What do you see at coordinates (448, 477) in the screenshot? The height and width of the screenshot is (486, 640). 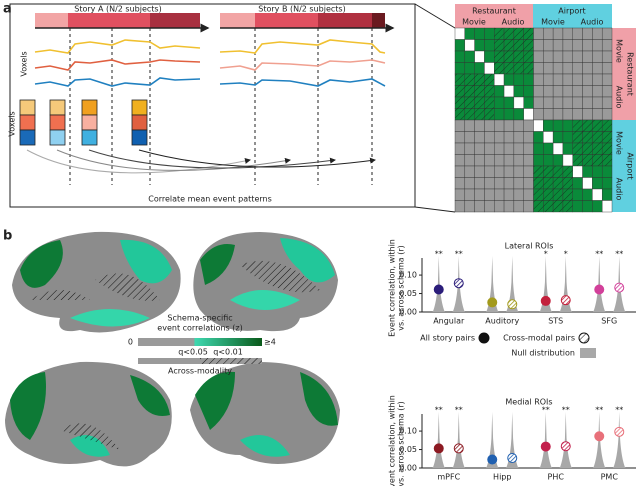 I see `x-tick-label: mPFC` at bounding box center [448, 477].